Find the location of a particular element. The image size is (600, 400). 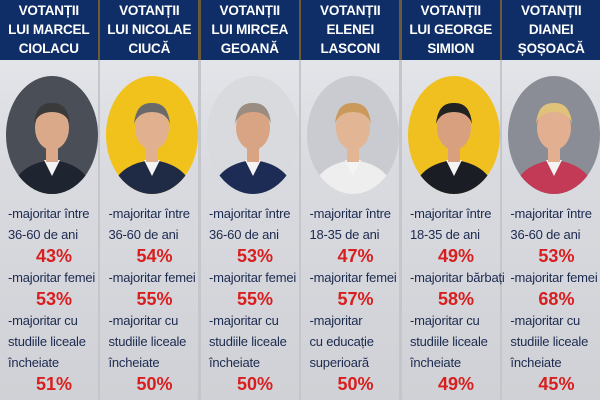

header-line: LUI NICOLAE is located at coordinates (149, 29).